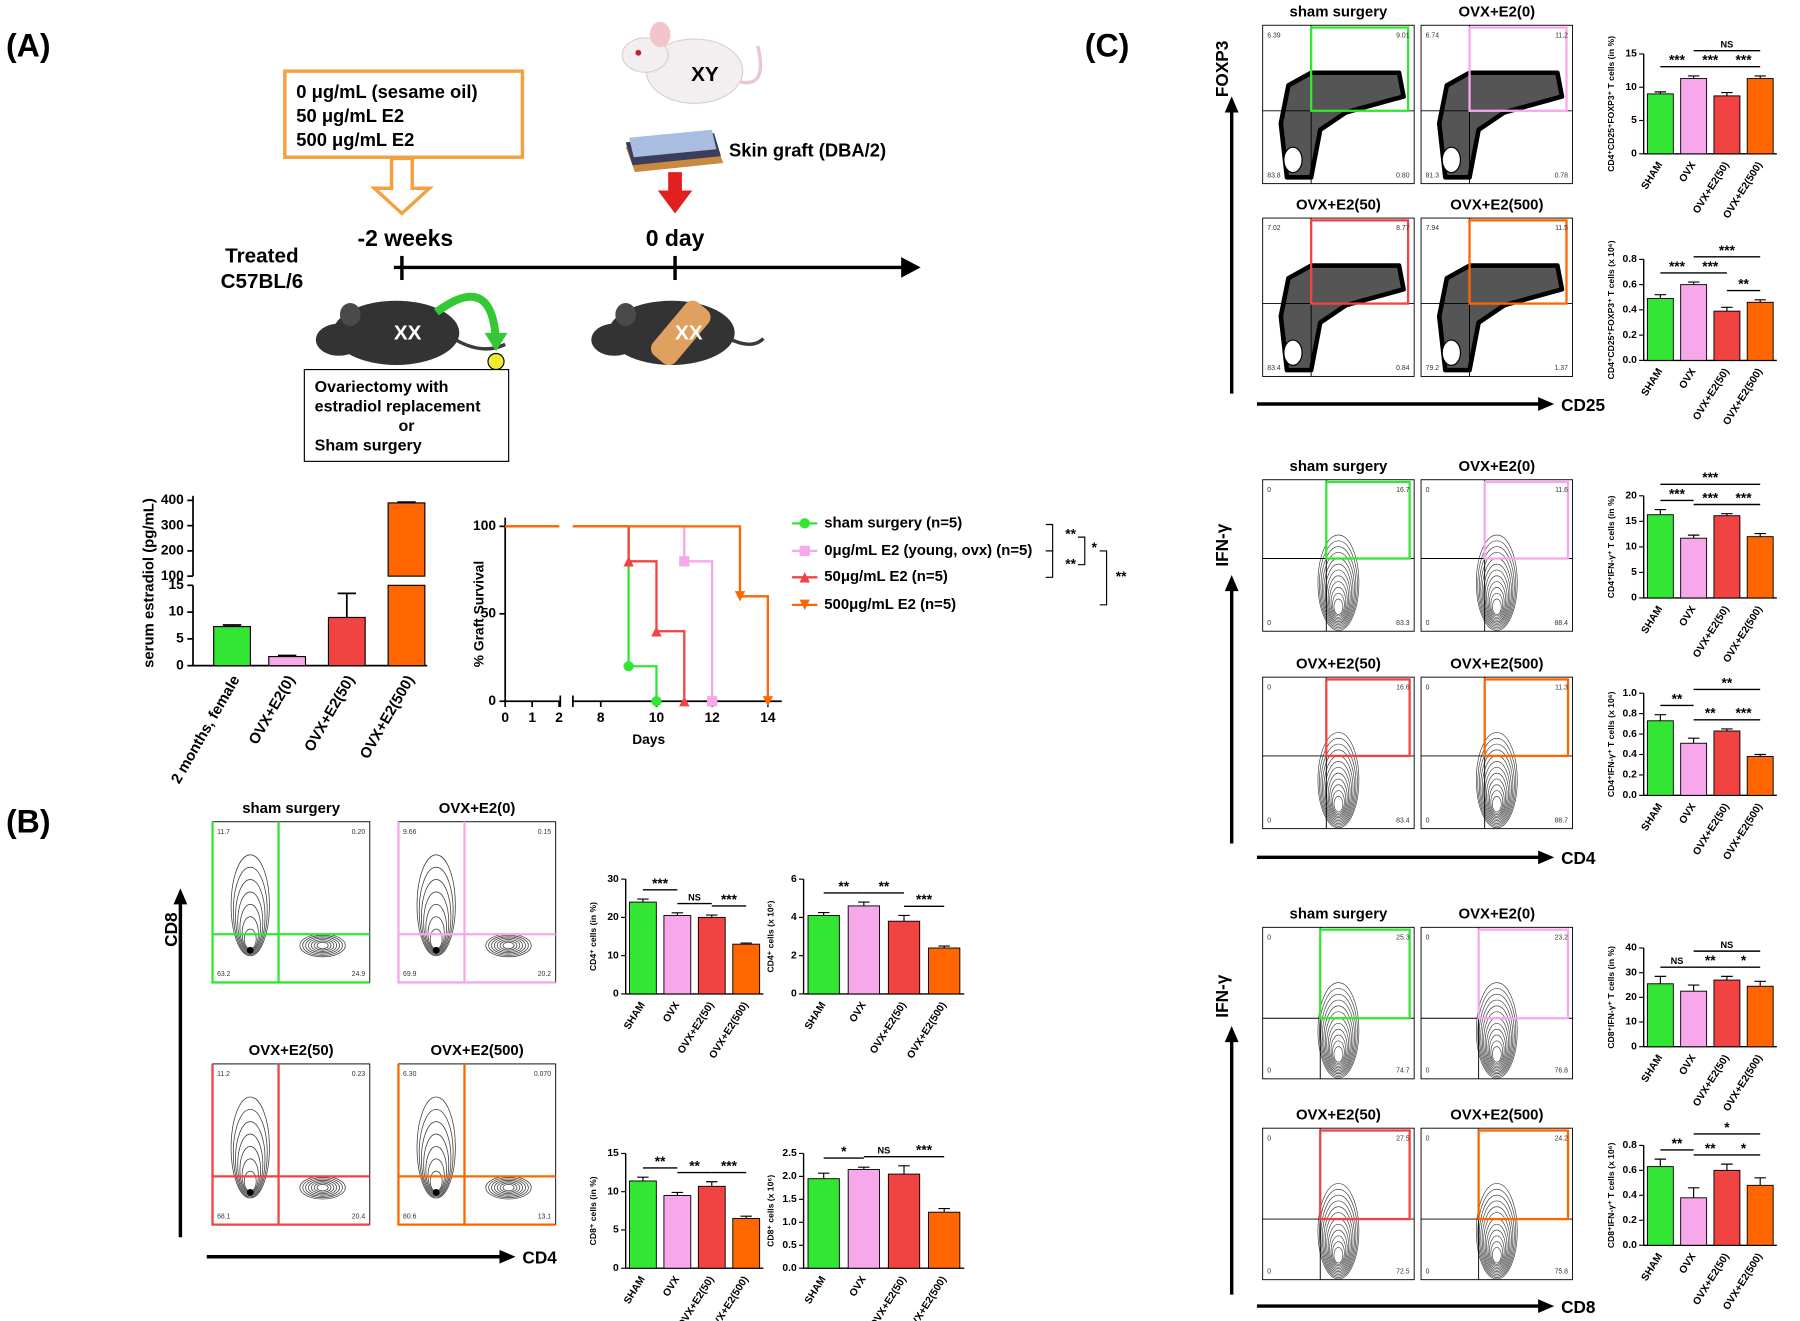  What do you see at coordinates (794, 879) in the screenshot?
I see `y-tick-label: 6` at bounding box center [794, 879].